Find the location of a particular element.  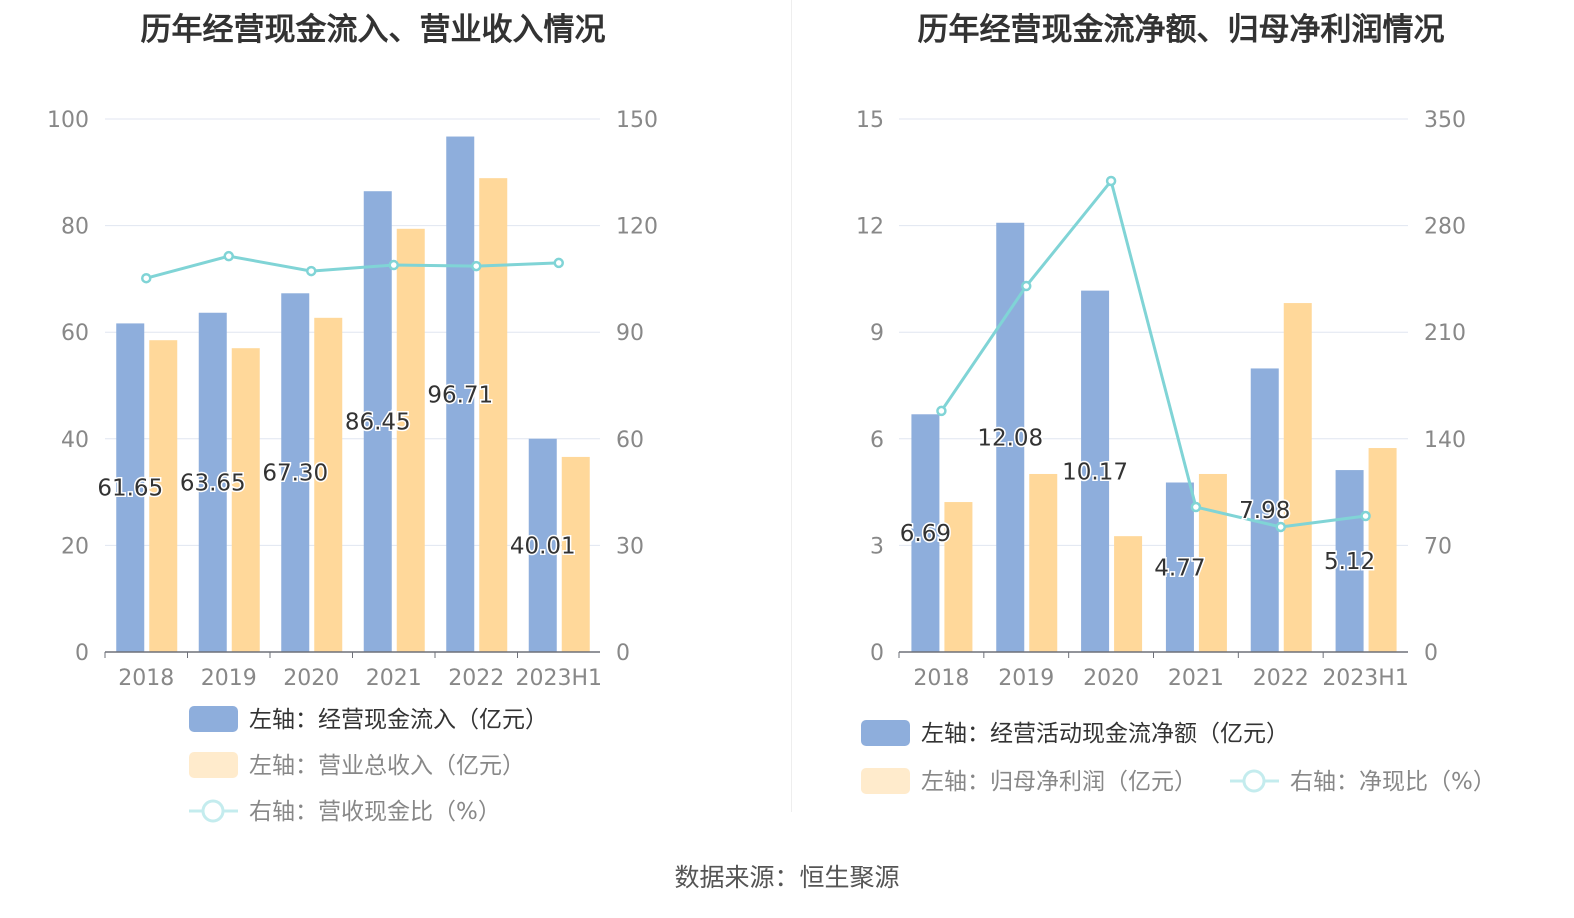

right-axis-tick: 70 is located at coordinates (1438, 546).